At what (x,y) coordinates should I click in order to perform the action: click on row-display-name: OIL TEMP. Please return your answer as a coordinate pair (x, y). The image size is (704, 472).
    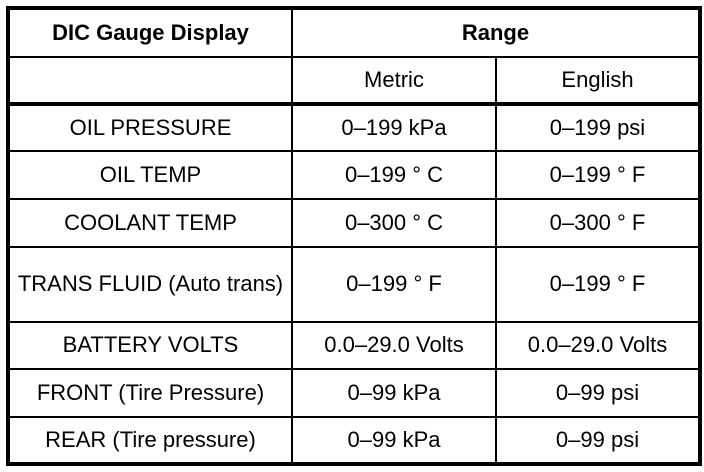
    Looking at the image, I should click on (150, 175).